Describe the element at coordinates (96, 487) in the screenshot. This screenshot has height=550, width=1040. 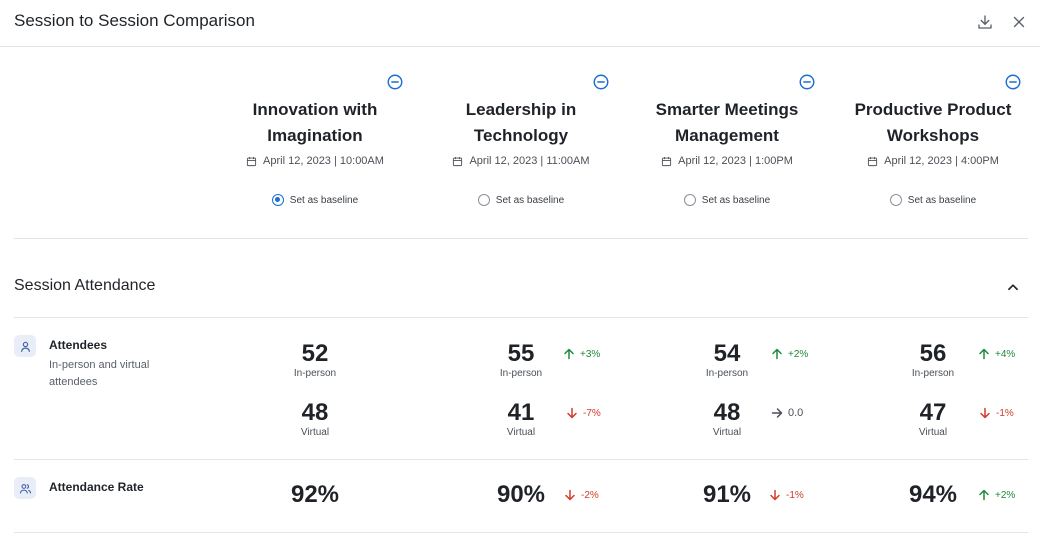
I see `metric-label: Attendance Rate` at that location.